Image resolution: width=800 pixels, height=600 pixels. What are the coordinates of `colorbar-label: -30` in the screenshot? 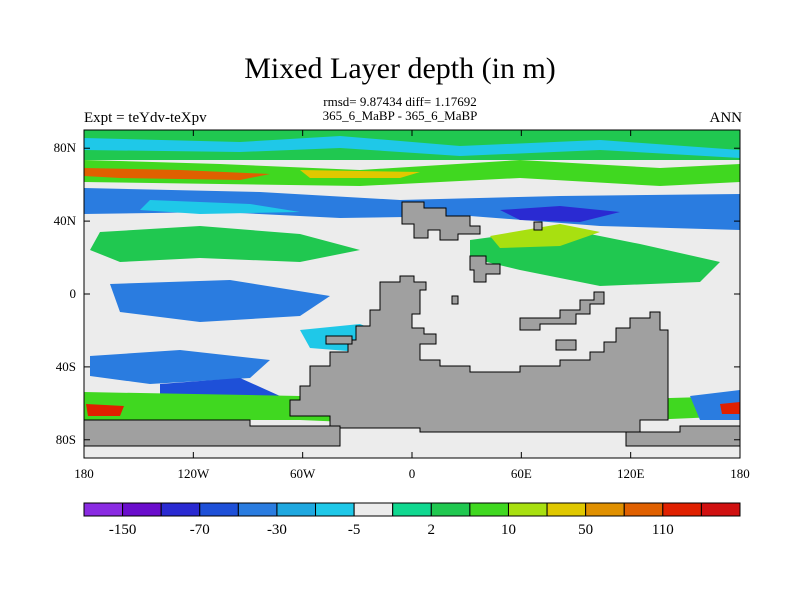 It's located at (277, 530).